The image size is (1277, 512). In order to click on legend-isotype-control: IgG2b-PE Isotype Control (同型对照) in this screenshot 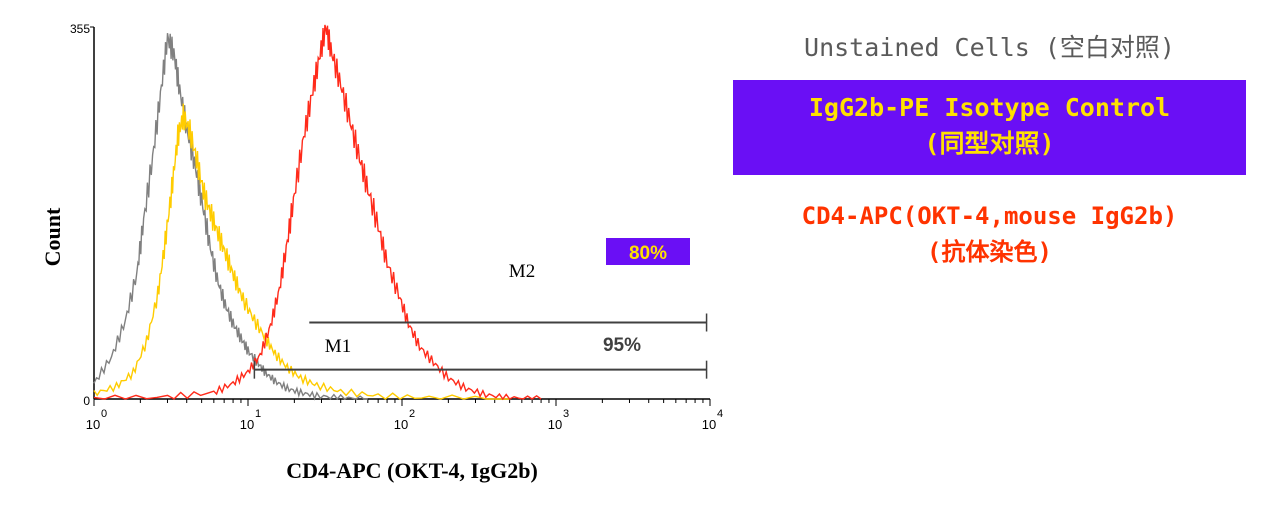, I will do `click(989, 127)`.